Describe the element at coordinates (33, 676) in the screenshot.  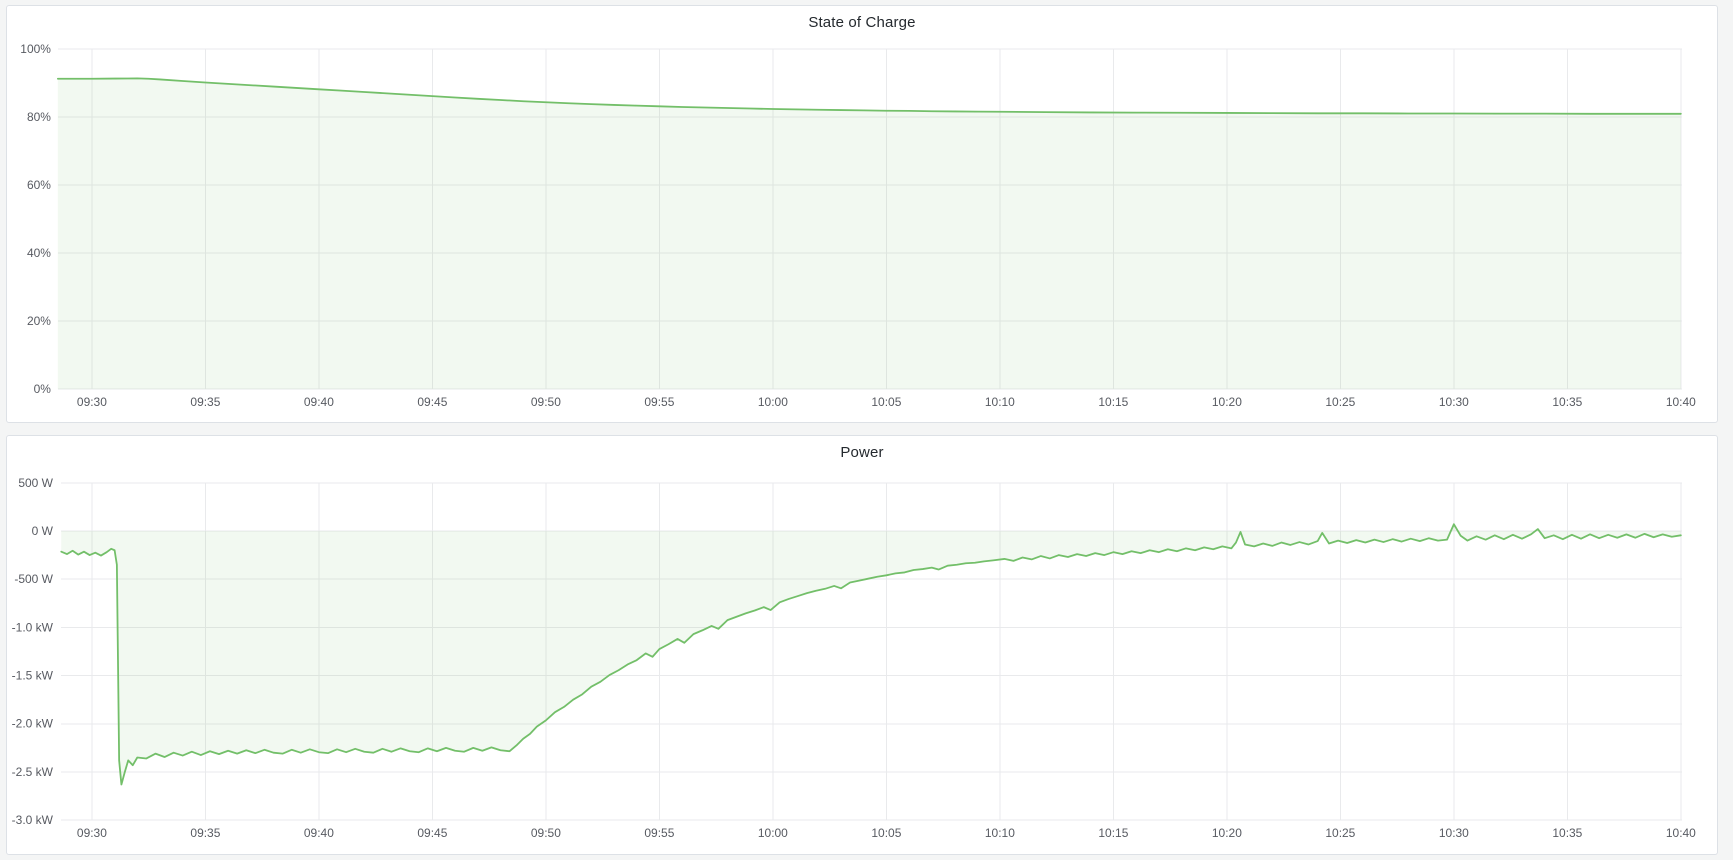
I see `y-axis-tick-label: -1.5 kW` at that location.